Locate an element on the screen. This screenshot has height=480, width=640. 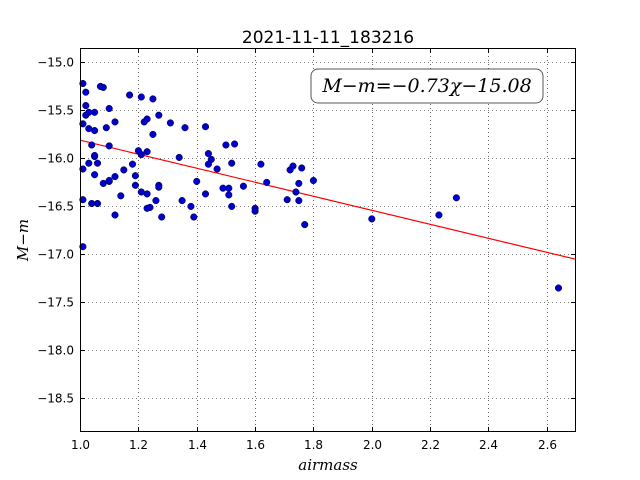
y-tick-labels: −15.0 −15.5 −16.0 −16.5 −17.0 −17.5 −18.0 −18.5 is located at coordinates (55, 231).